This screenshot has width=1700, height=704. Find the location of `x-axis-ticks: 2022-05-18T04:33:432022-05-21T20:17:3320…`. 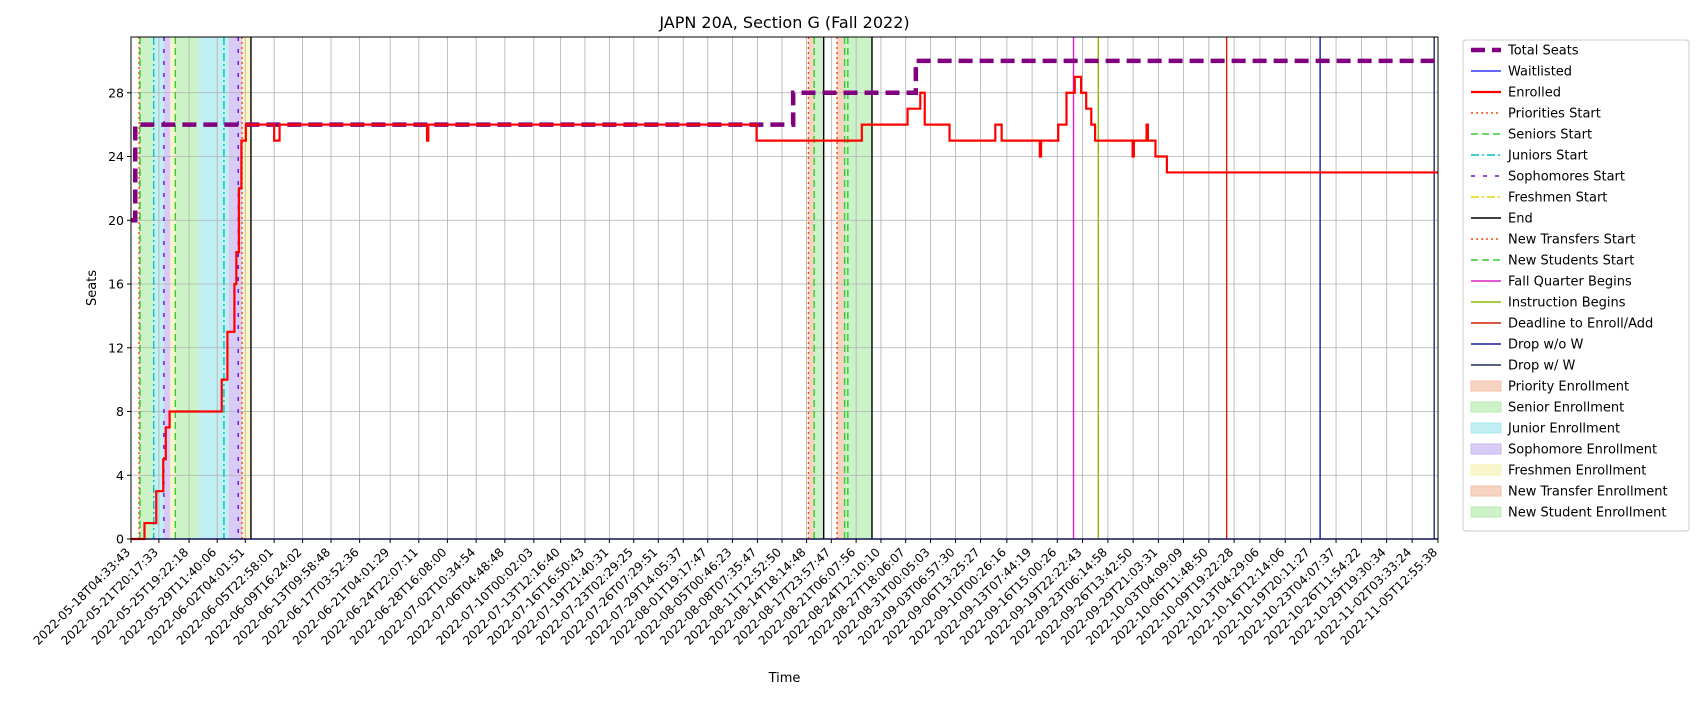

x-axis-ticks: 2022-05-18T04:33:432022-05-21T20:17:3320… is located at coordinates (735, 593).